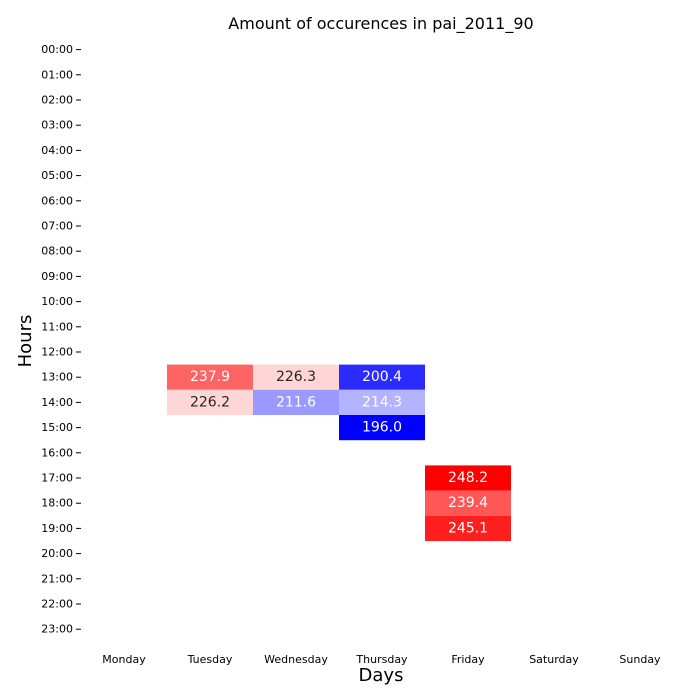  Describe the element at coordinates (296, 659) in the screenshot. I see `x-tick-label: Wednesday` at that location.